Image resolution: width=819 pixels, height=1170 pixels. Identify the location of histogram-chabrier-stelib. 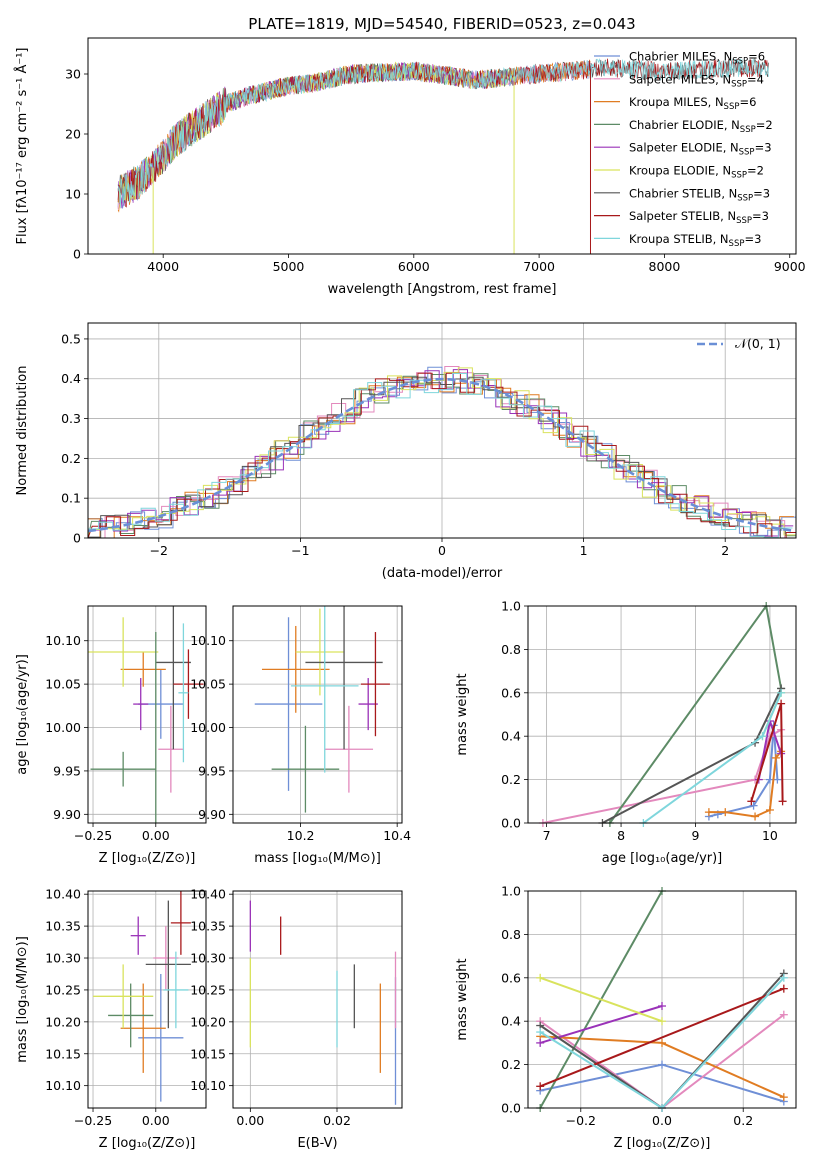
(441, 457).